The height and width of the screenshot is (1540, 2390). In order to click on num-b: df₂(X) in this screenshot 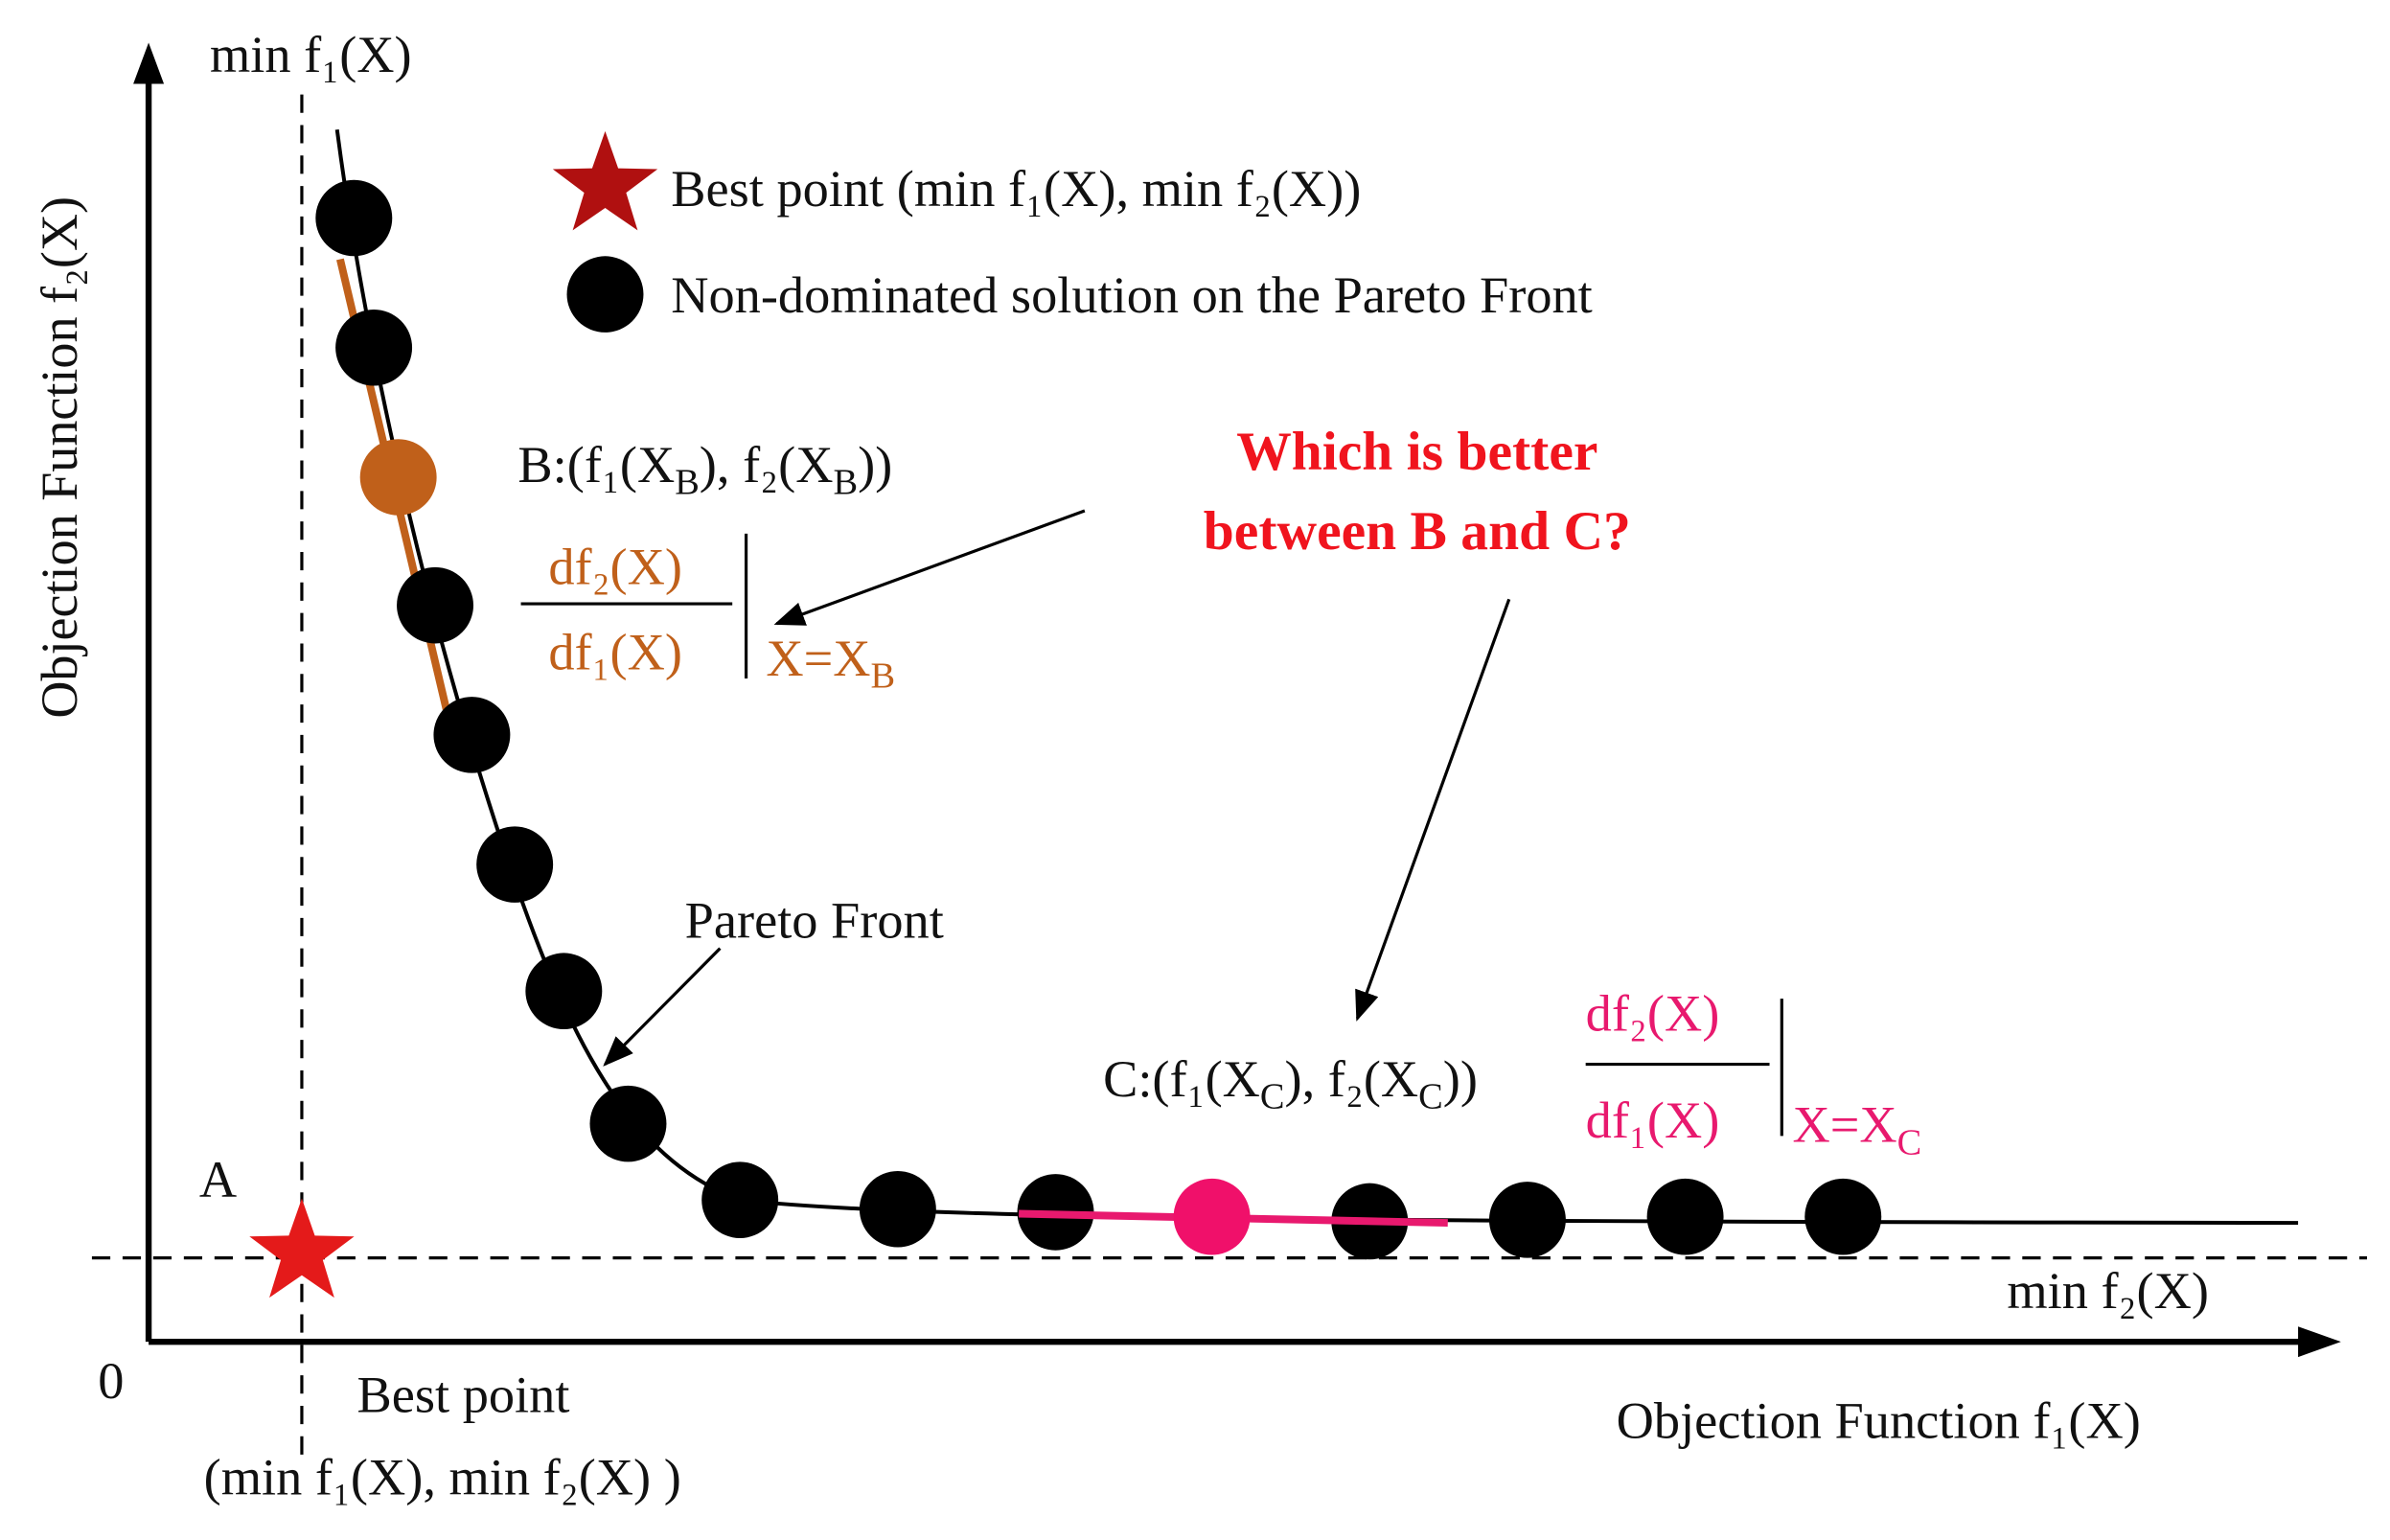, I will do `click(615, 567)`.